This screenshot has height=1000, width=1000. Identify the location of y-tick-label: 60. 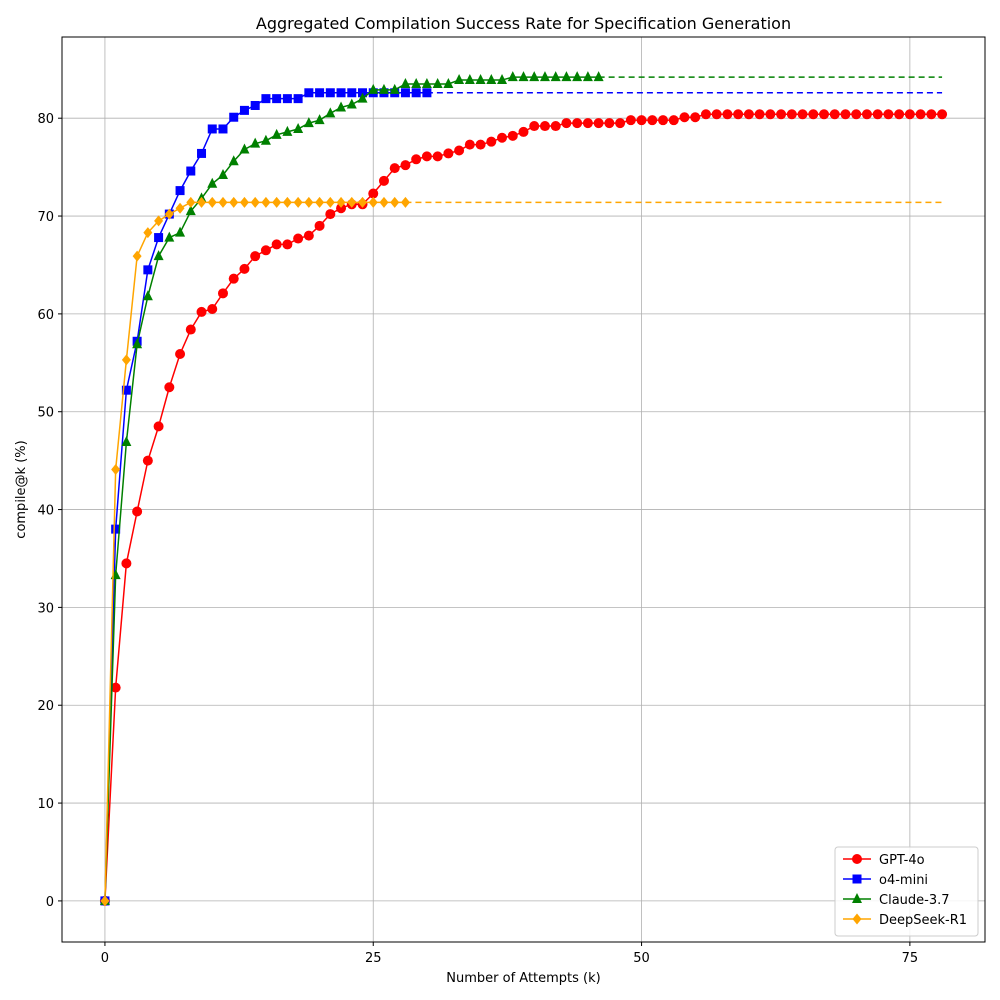
(45, 315).